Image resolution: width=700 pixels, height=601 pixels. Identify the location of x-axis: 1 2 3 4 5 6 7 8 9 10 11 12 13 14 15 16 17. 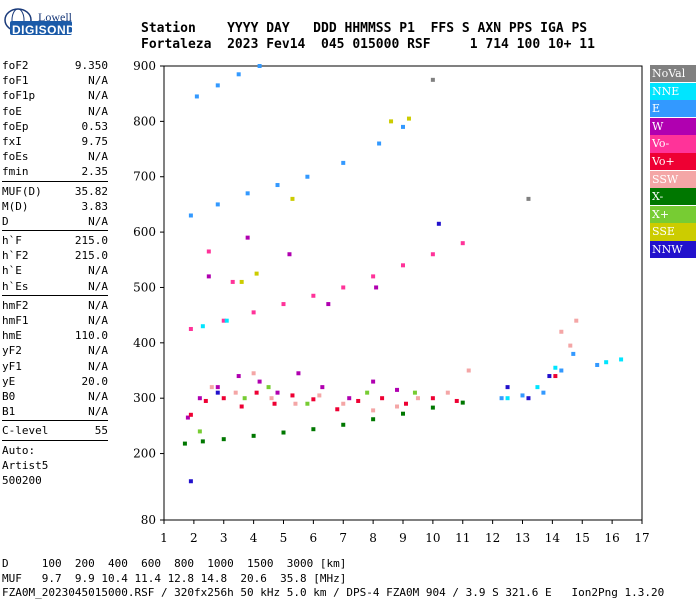
(405, 532).